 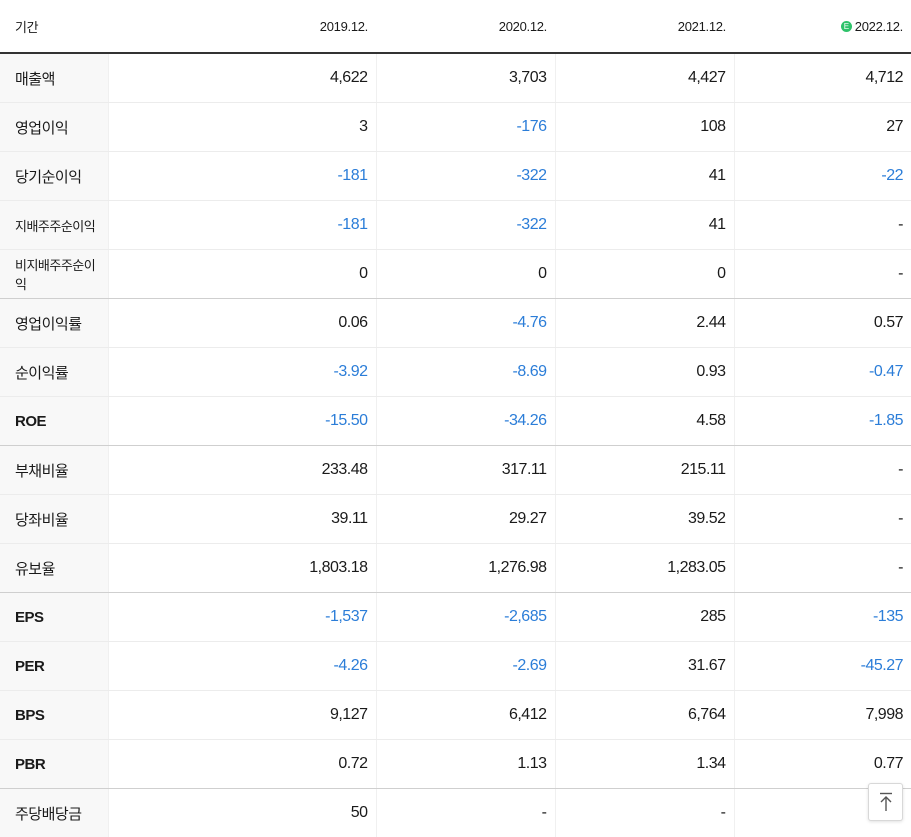 I want to click on table-row: 영업이익 3 -176 108 27, so click(x=455, y=127).